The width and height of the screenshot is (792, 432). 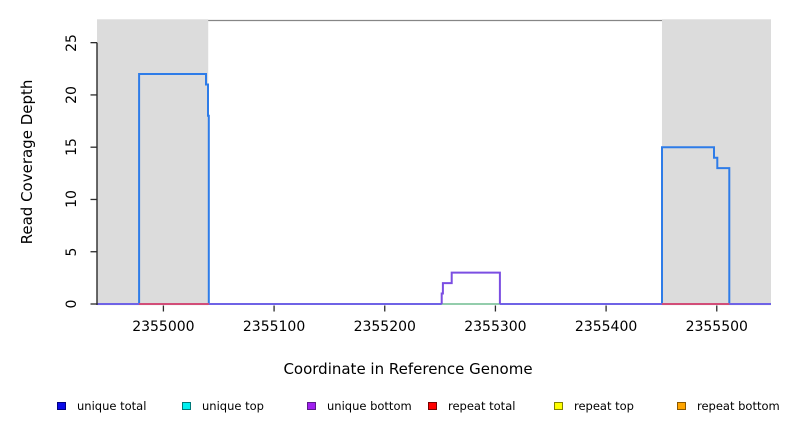 What do you see at coordinates (495, 326) in the screenshot?
I see `x-tick-label: 2355300` at bounding box center [495, 326].